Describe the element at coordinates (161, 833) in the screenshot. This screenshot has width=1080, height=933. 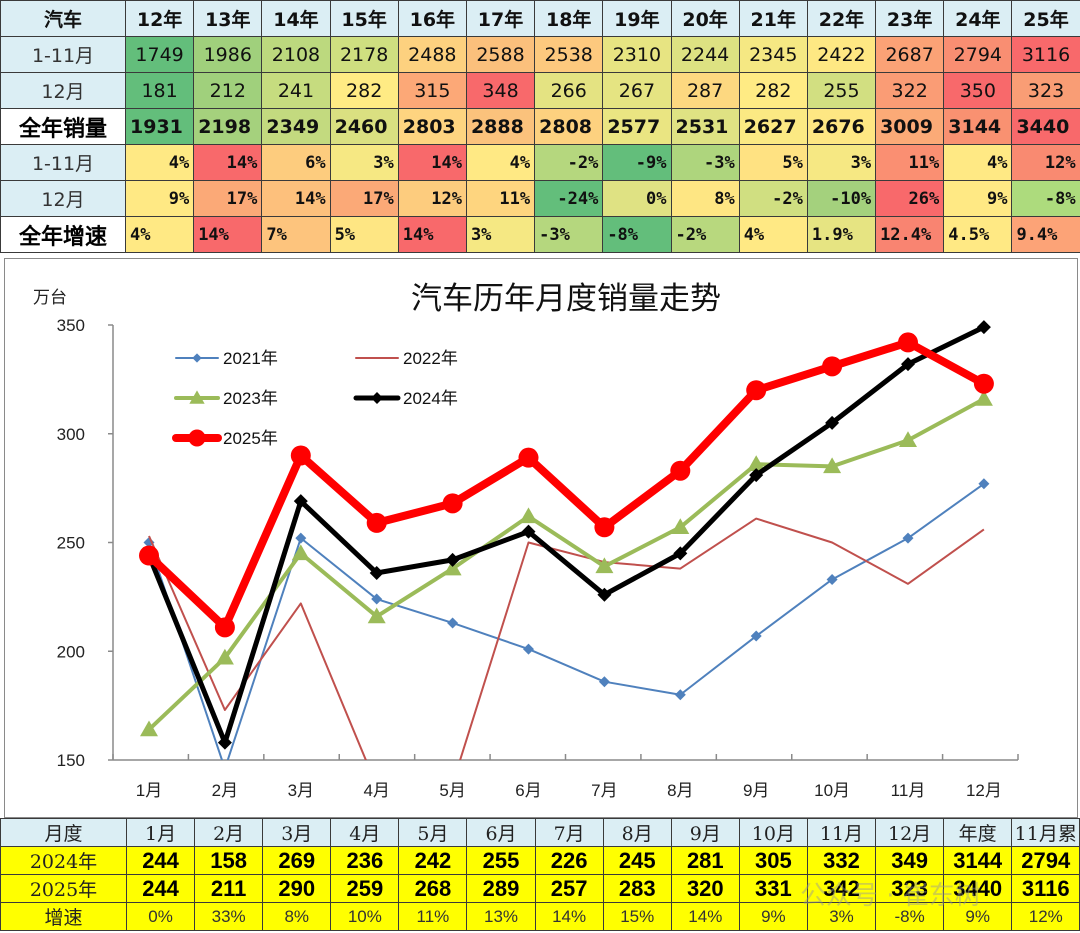
I see `month-header: 1月` at that location.